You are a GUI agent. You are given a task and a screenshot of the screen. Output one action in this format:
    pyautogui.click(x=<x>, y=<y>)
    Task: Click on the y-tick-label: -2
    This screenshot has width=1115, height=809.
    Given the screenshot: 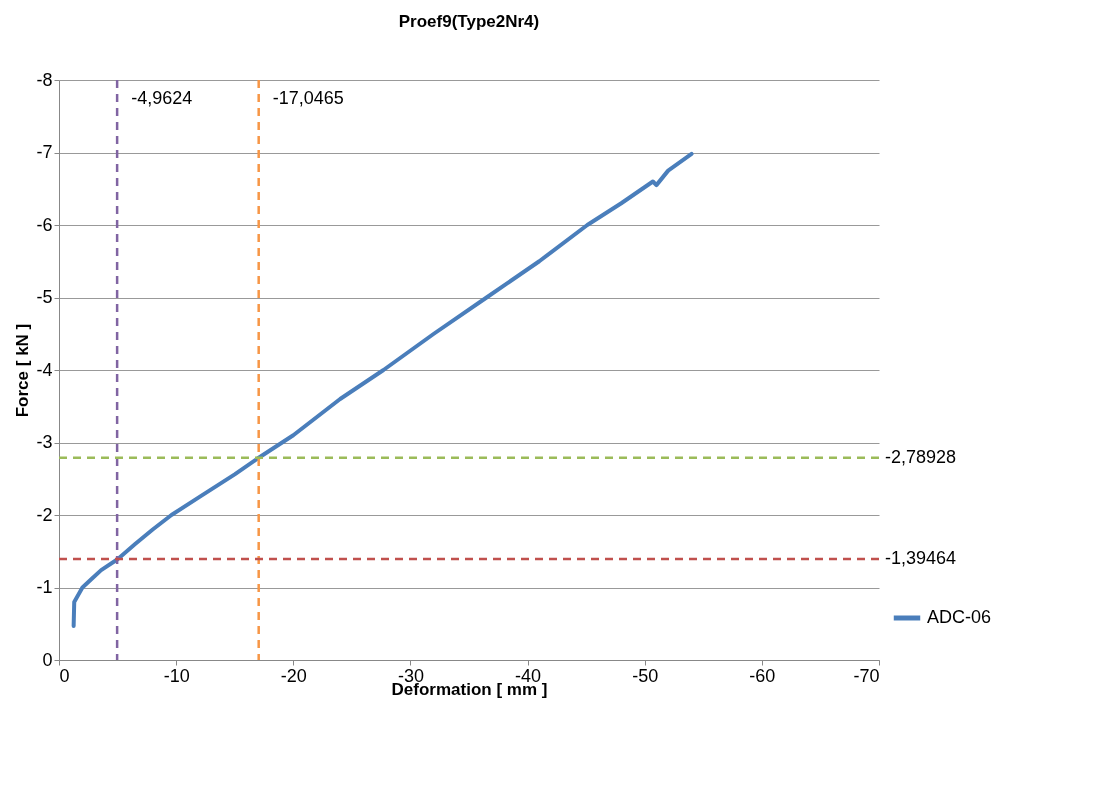 What is the action you would take?
    pyautogui.click(x=44, y=514)
    